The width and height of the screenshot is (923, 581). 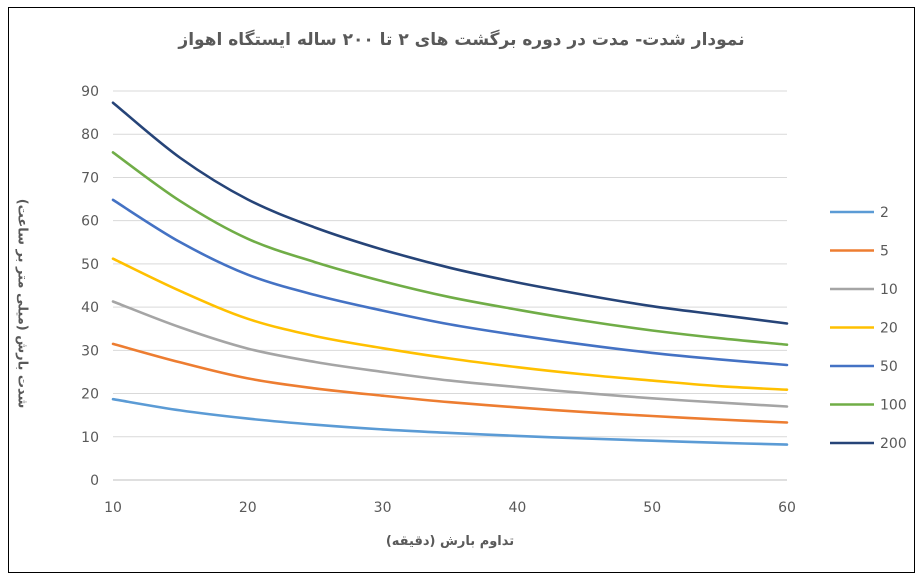 What do you see at coordinates (90, 395) in the screenshot?
I see `y-tick-label: 20` at bounding box center [90, 395].